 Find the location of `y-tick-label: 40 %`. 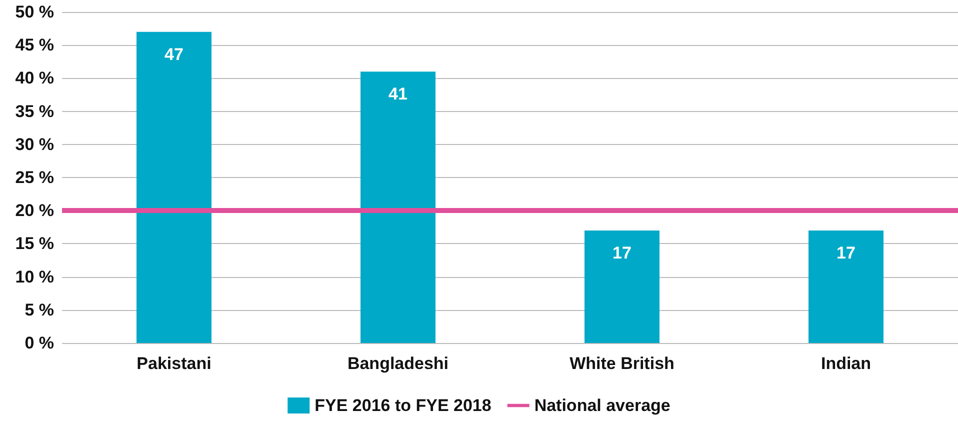

y-tick-label: 40 % is located at coordinates (34, 78).